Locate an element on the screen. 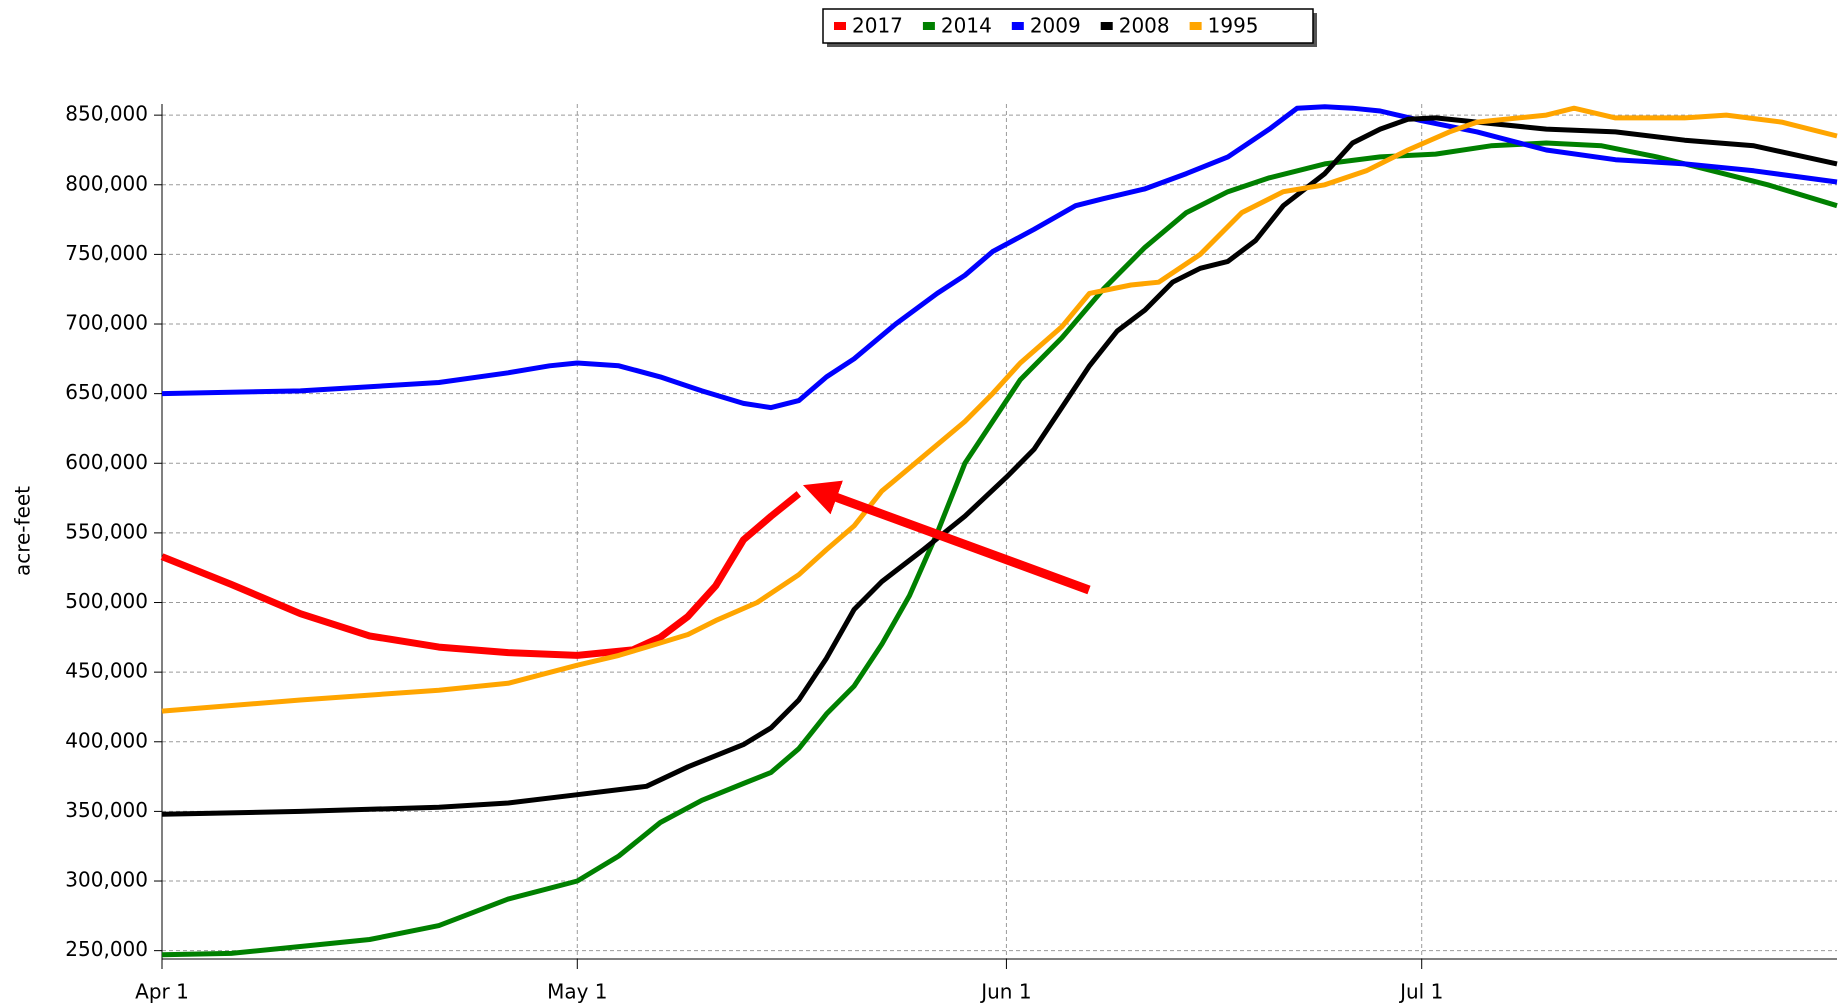 The width and height of the screenshot is (1843, 1006). y-tick-label: 350,000 is located at coordinates (106, 810).